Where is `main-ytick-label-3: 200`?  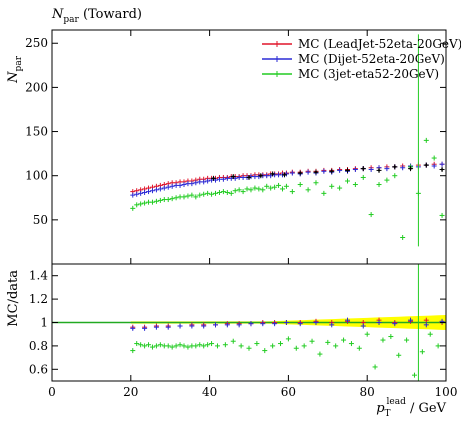
main-ytick-label-3: 200 is located at coordinates (36, 87).